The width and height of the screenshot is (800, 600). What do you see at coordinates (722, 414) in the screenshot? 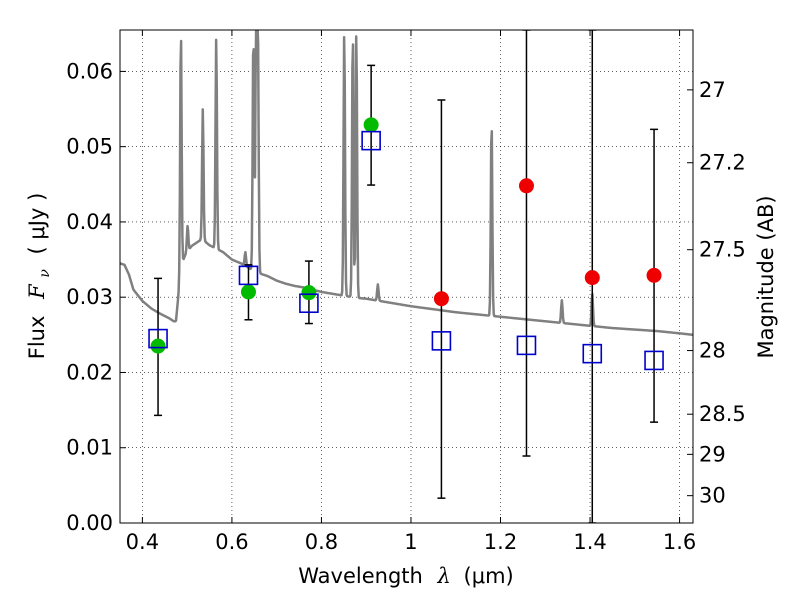
I see `y2-tick-label: 28.5` at bounding box center [722, 414].